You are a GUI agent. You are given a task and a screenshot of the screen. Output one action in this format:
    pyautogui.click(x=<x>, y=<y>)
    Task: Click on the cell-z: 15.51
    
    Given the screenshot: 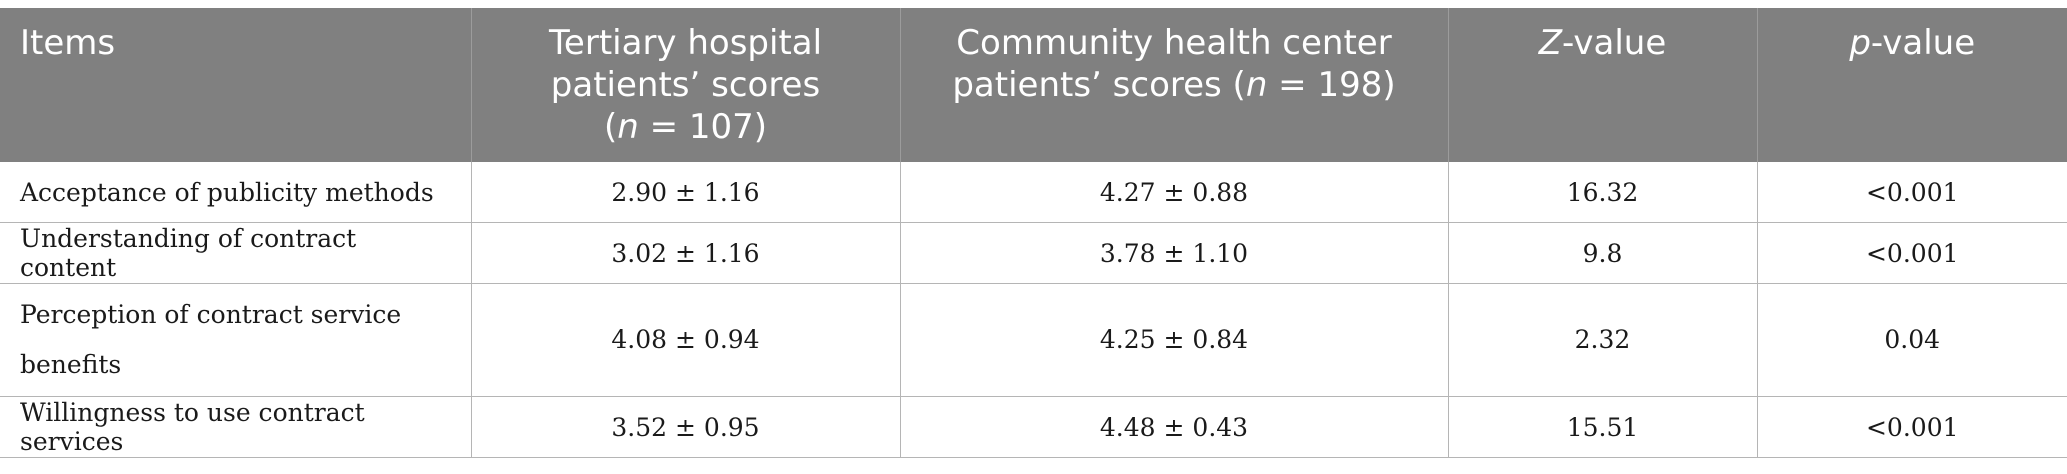 What is the action you would take?
    pyautogui.click(x=1603, y=427)
    